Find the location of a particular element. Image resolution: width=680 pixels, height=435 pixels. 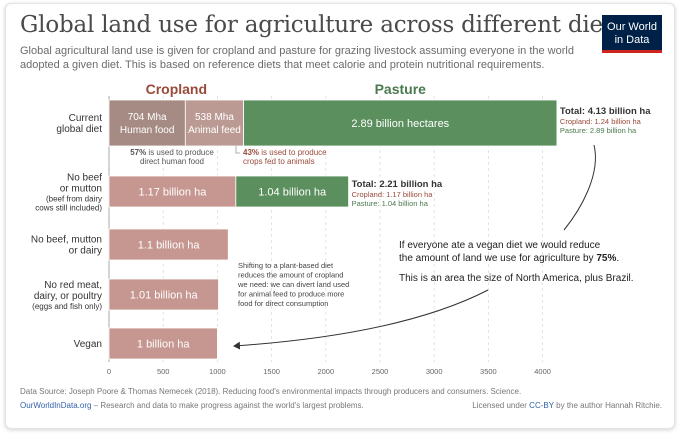

bar-label: 704 Mha is located at coordinates (147, 117).